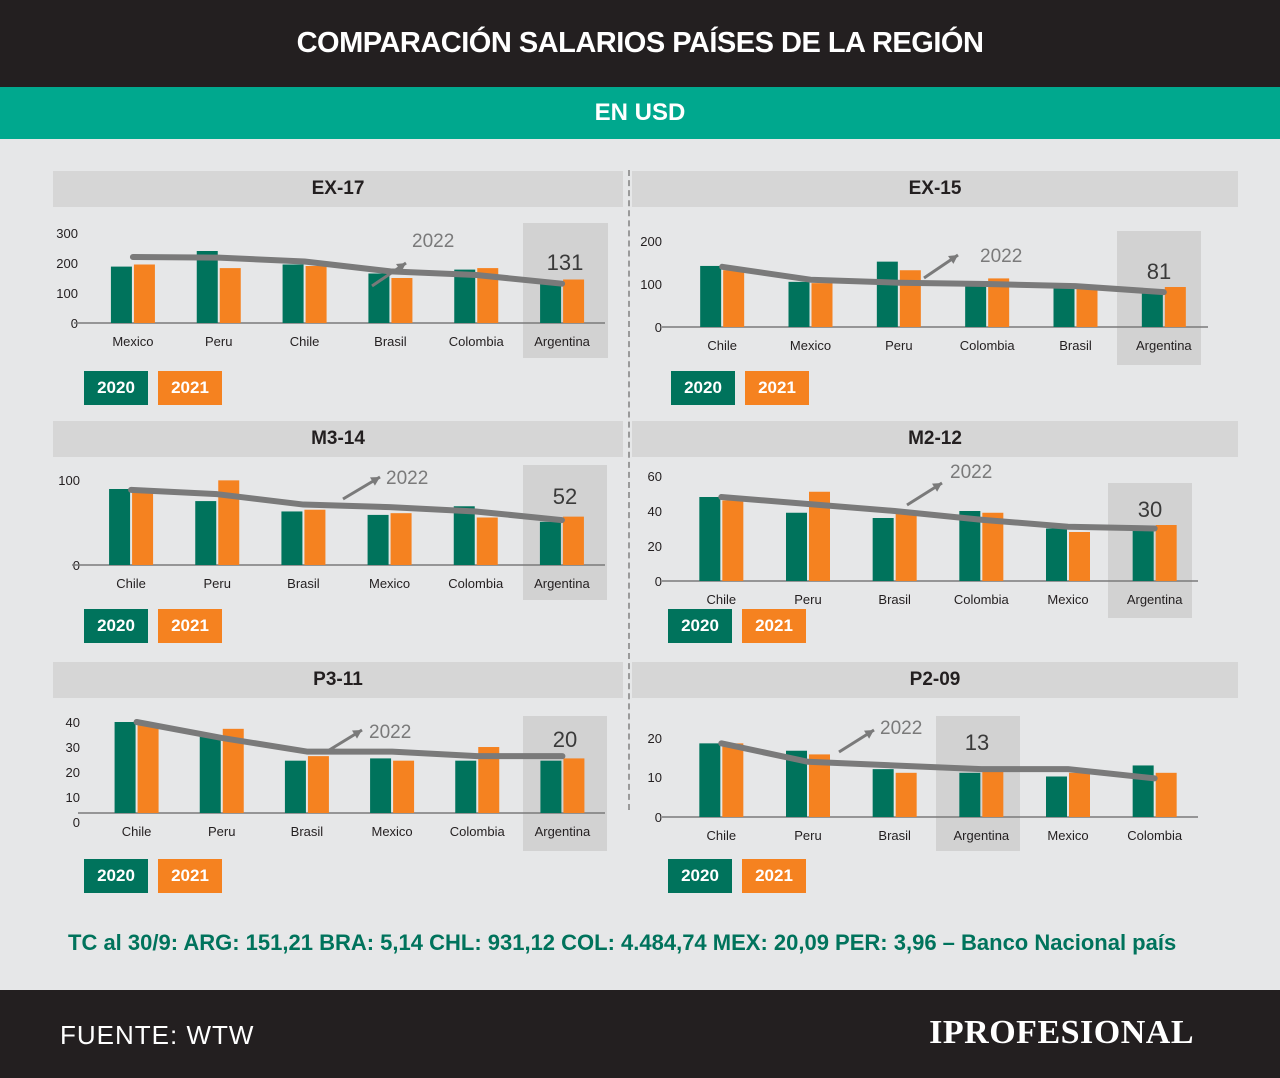 Image resolution: width=1280 pixels, height=1078 pixels. I want to click on y-tick-label: 60, so click(655, 476).